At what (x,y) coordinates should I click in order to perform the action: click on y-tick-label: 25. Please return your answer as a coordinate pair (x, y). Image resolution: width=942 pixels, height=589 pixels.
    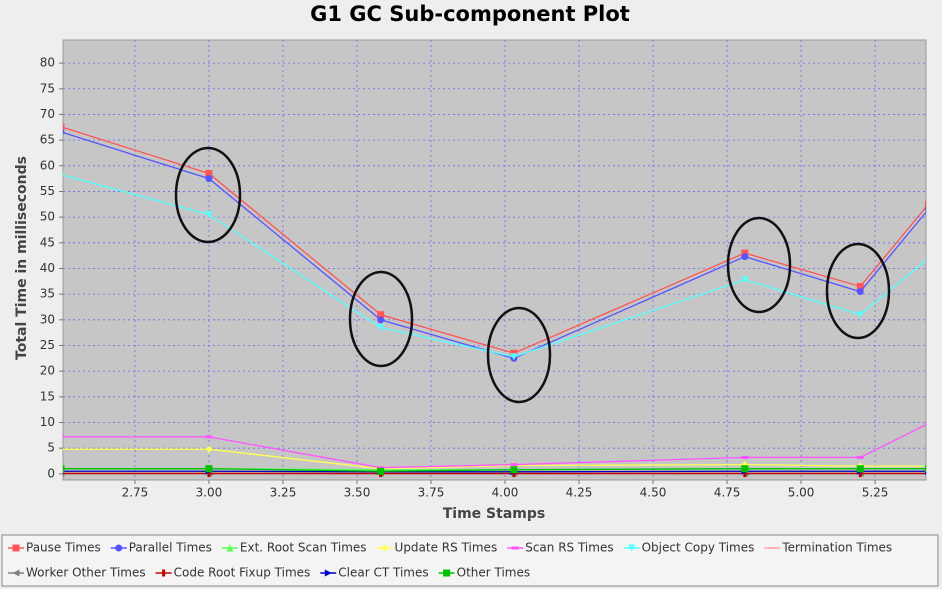
    Looking at the image, I should click on (47, 345).